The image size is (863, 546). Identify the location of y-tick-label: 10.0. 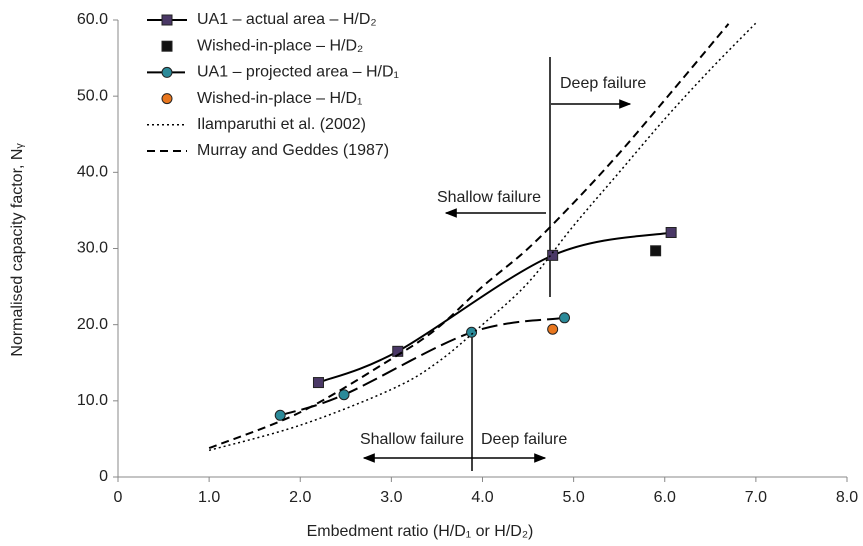
(92, 400).